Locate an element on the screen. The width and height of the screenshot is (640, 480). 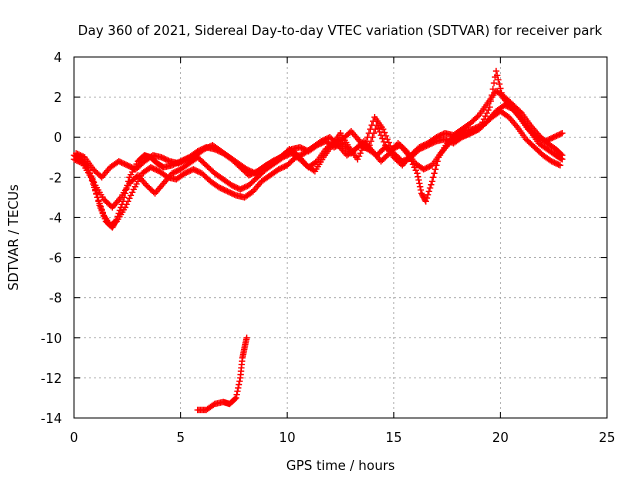
y-tick-label: -8 is located at coordinates (55, 299).